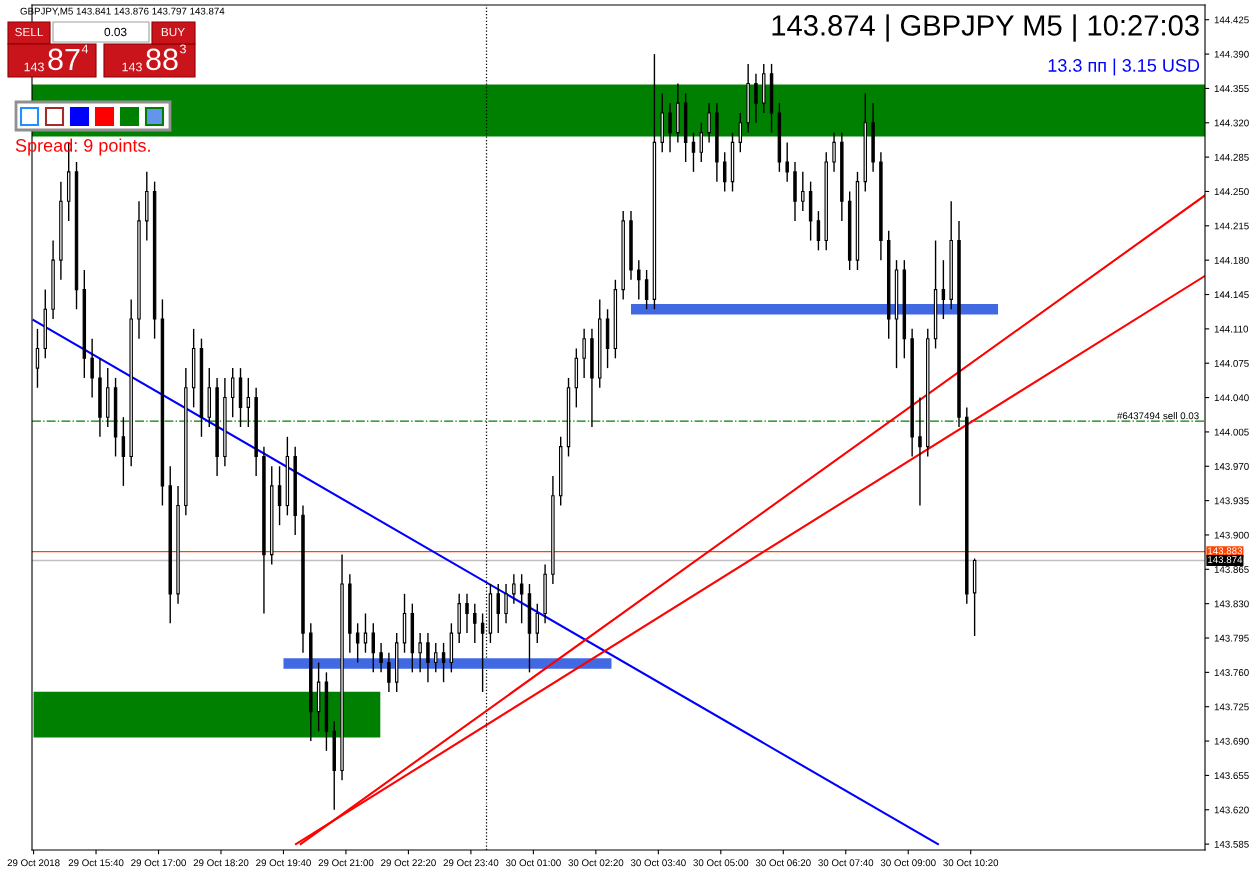  Describe the element at coordinates (183, 49) in the screenshot. I see `annotation: 3` at that location.